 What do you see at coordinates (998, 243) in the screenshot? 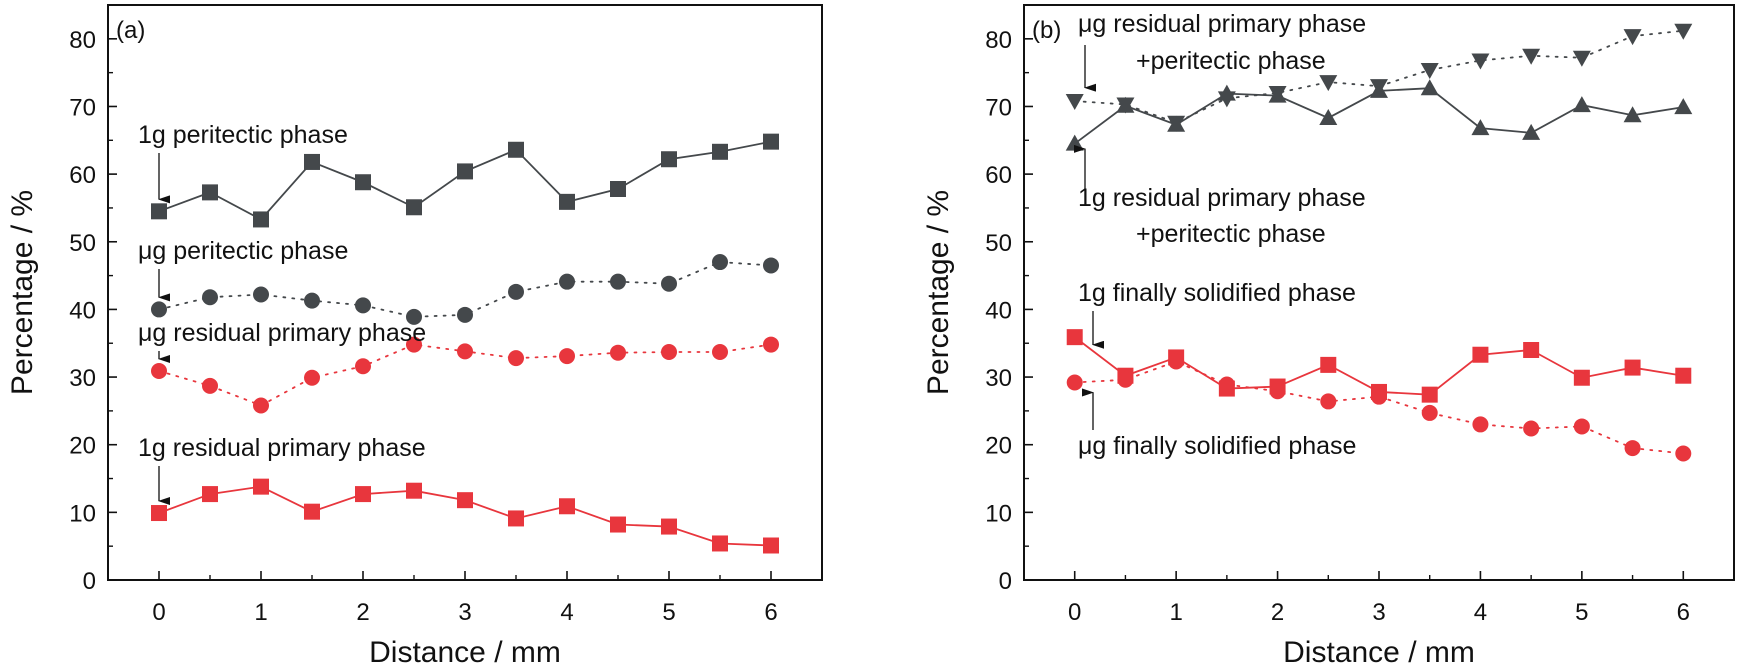
I see `y-tick-label: 50` at bounding box center [998, 243].